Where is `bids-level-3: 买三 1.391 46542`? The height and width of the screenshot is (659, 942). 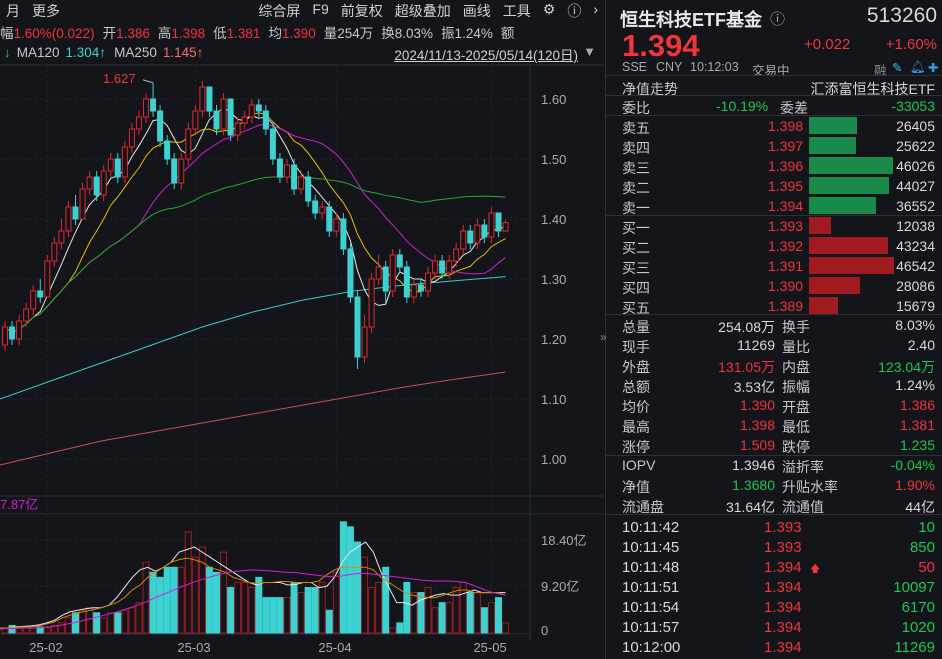 bids-level-3: 买三 1.391 46542 is located at coordinates (774, 266).